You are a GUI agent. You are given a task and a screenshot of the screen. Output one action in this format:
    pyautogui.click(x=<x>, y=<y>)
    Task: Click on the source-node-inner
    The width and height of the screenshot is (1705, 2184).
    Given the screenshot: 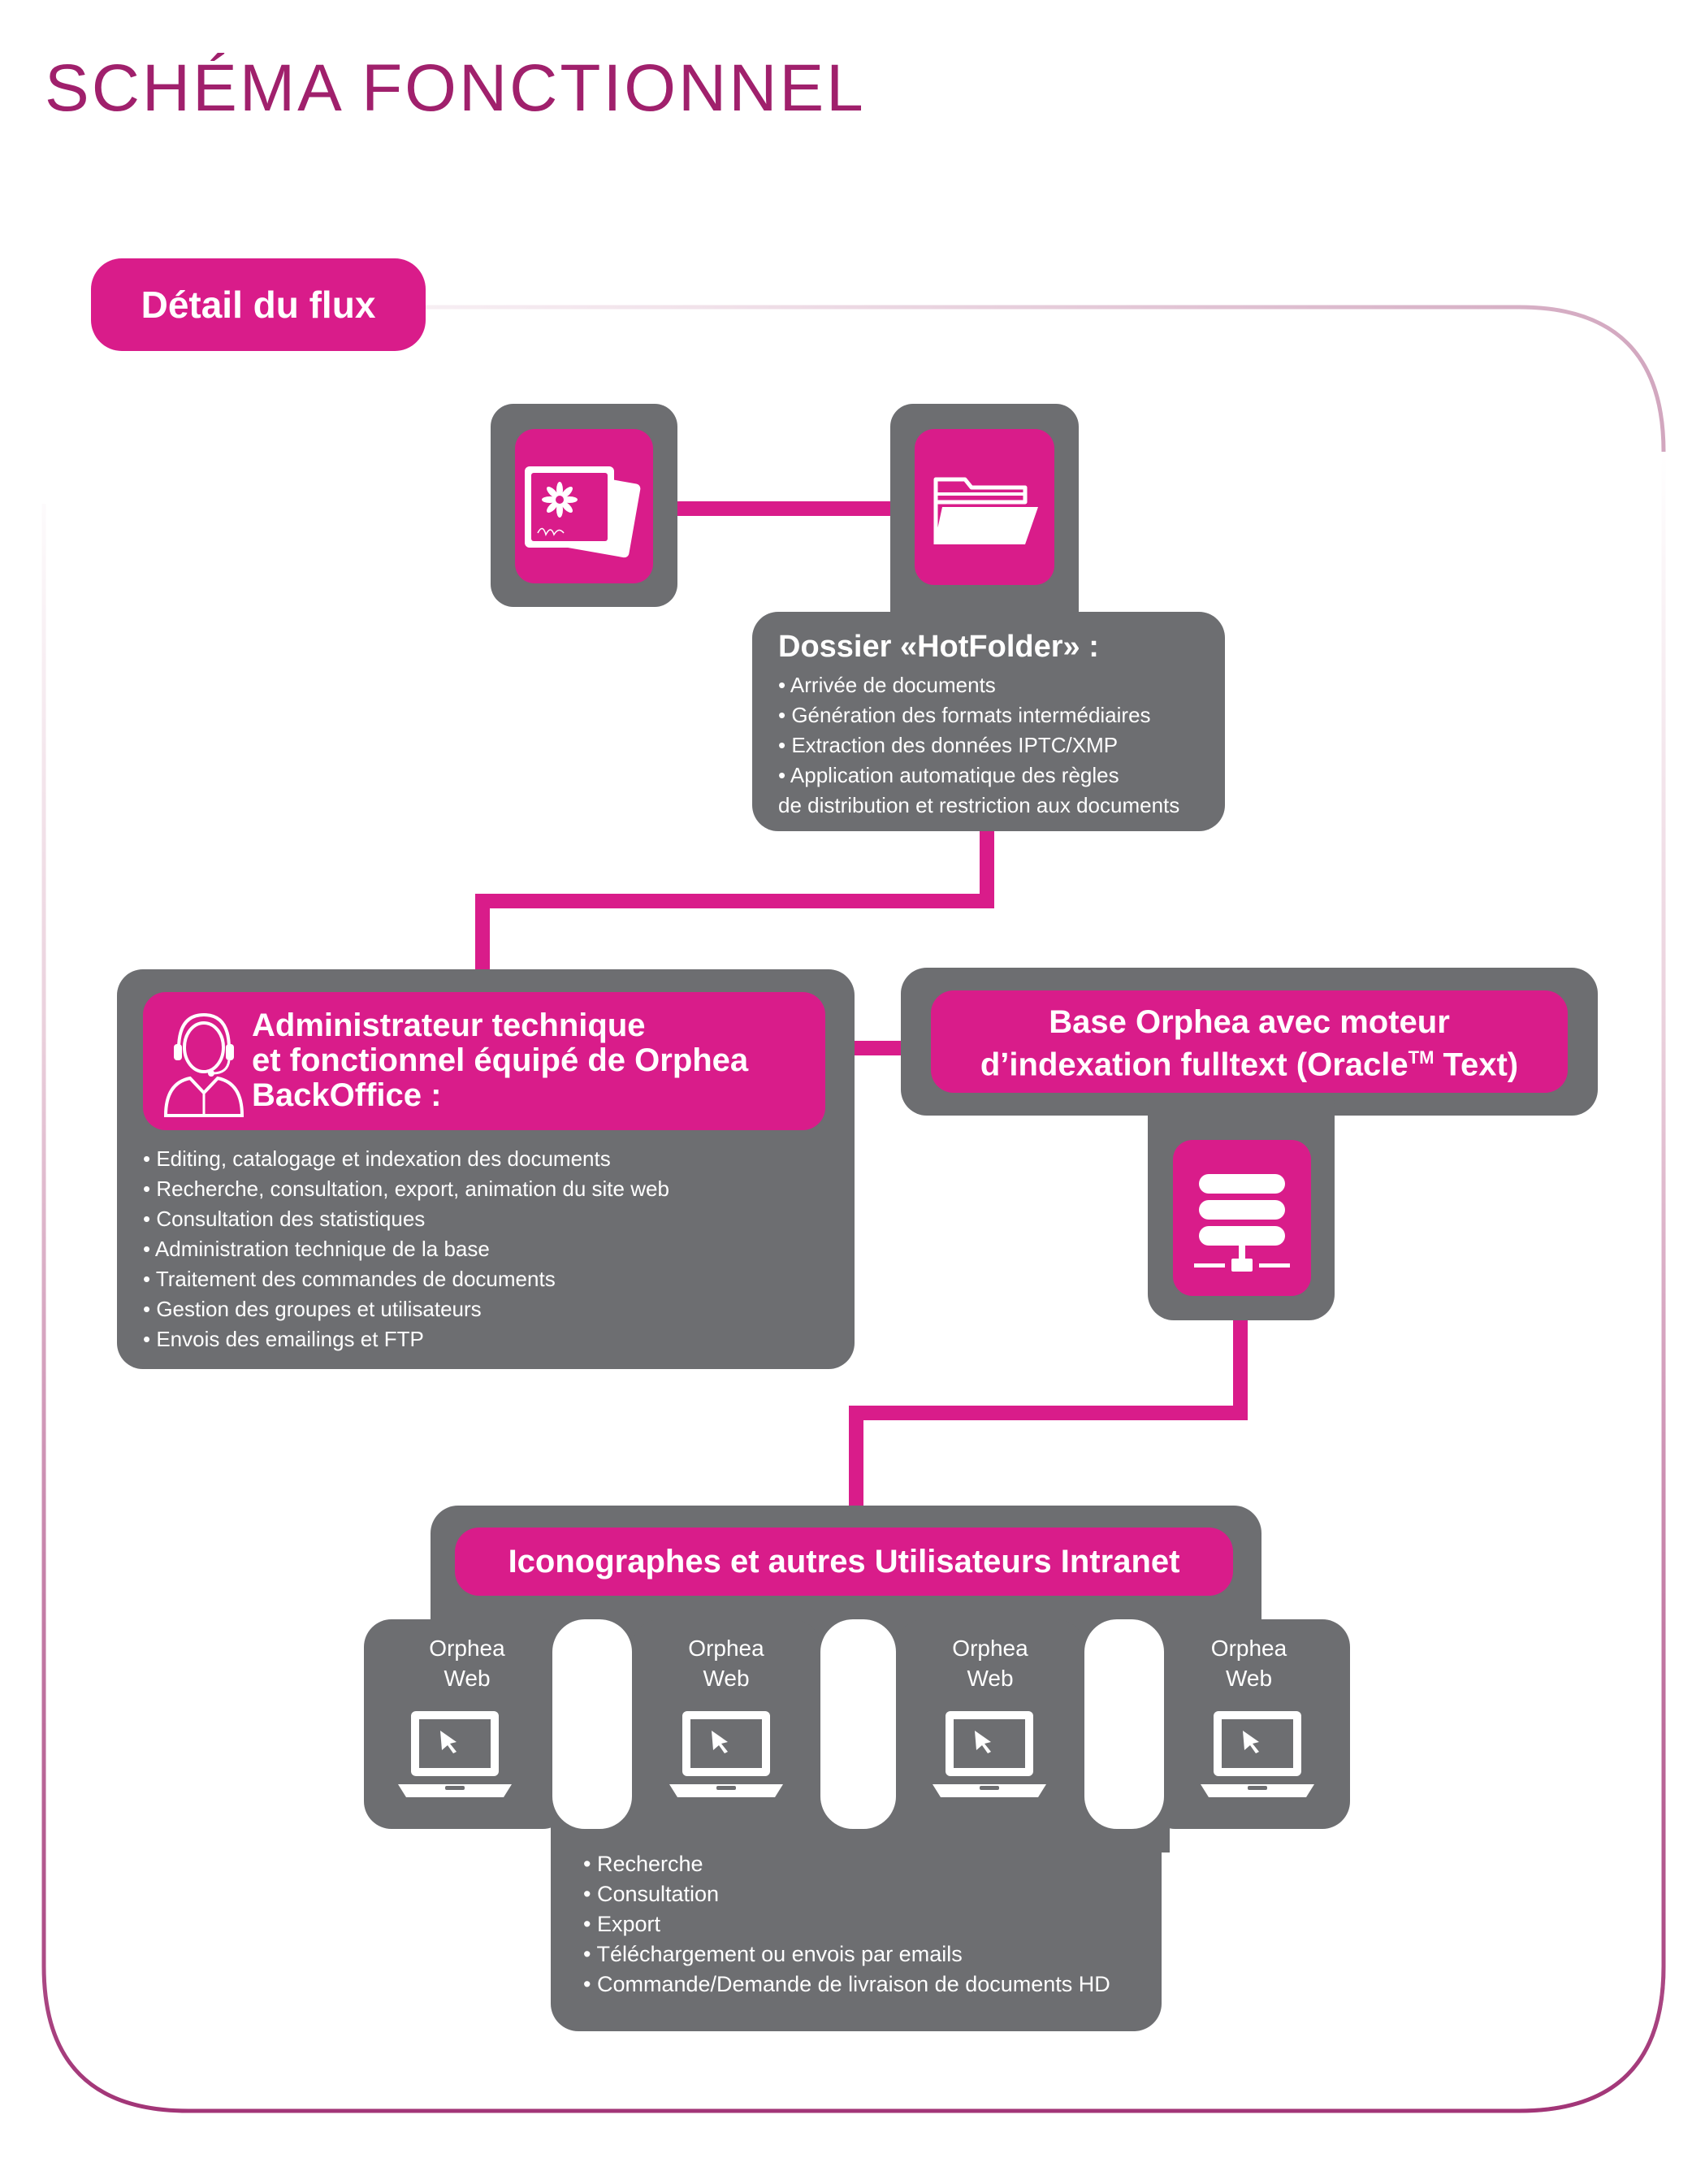 What is the action you would take?
    pyautogui.click(x=584, y=506)
    